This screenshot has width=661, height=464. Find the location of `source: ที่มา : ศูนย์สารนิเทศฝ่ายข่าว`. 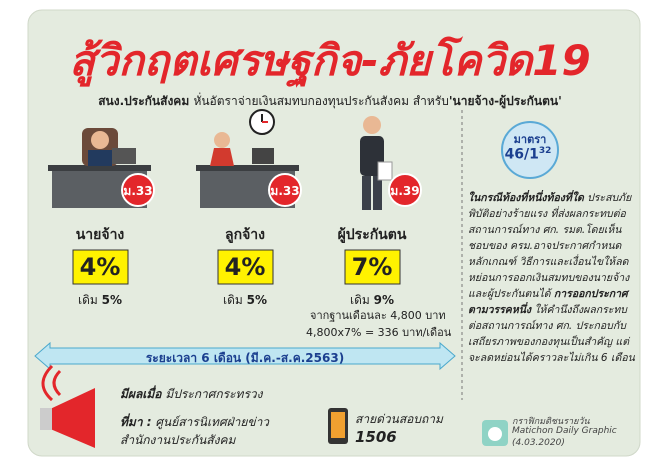

source: ที่มา : ศูนย์สารนิเทศฝ่ายข่าว is located at coordinates (194, 422).